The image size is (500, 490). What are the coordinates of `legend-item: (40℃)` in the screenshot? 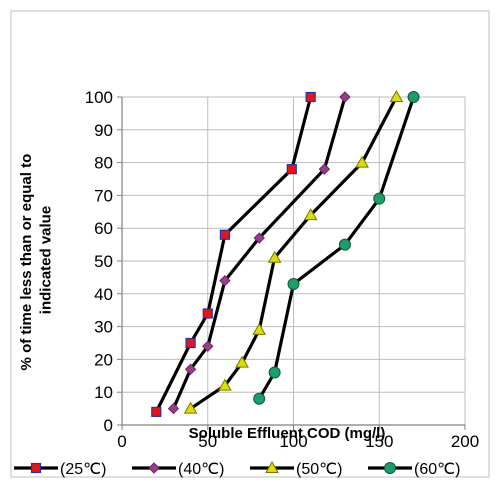 It's located at (178, 469).